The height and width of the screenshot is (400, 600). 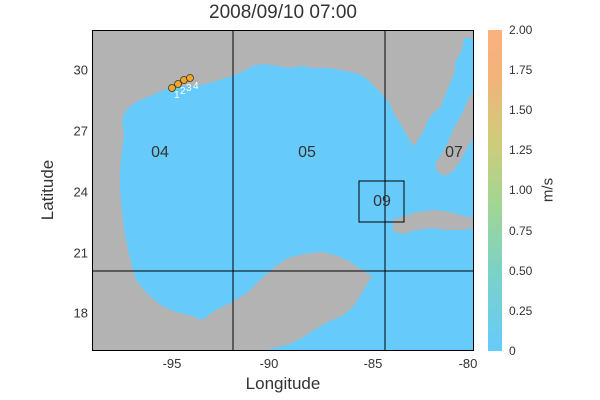 What do you see at coordinates (521, 311) in the screenshot?
I see `colorbar-tick: 0.25` at bounding box center [521, 311].